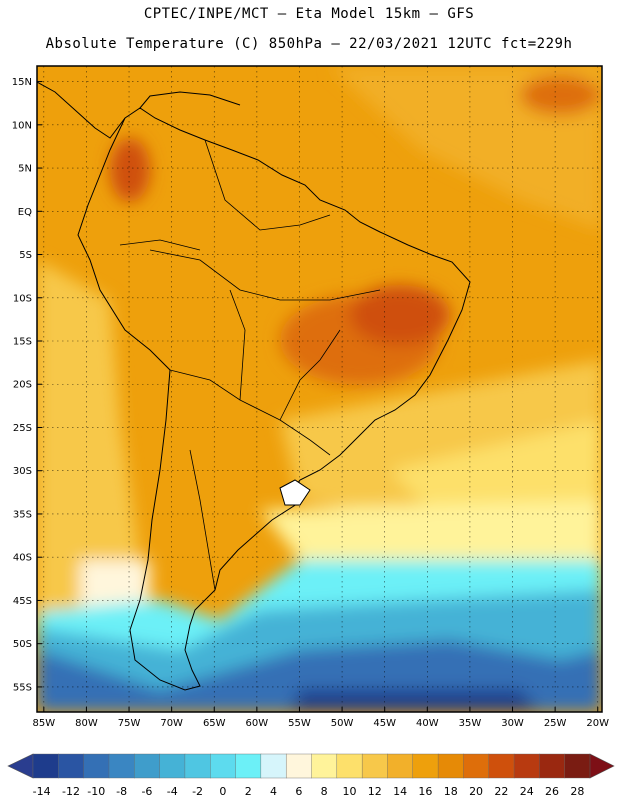 The width and height of the screenshot is (618, 800). I want to click on coastline-caribbean, so click(190, 100).